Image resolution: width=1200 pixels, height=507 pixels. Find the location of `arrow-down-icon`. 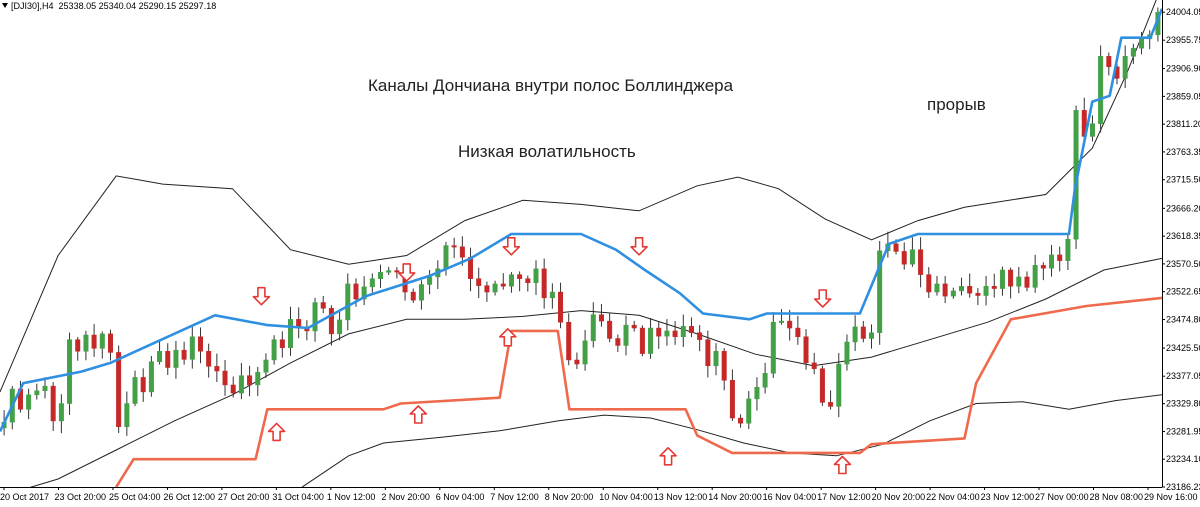

arrow-down-icon is located at coordinates (261, 296).